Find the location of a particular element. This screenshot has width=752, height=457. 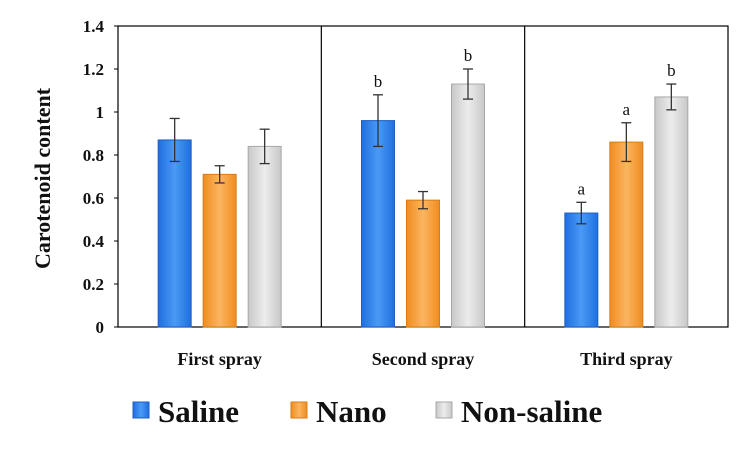

category-label: First spray is located at coordinates (219, 359).